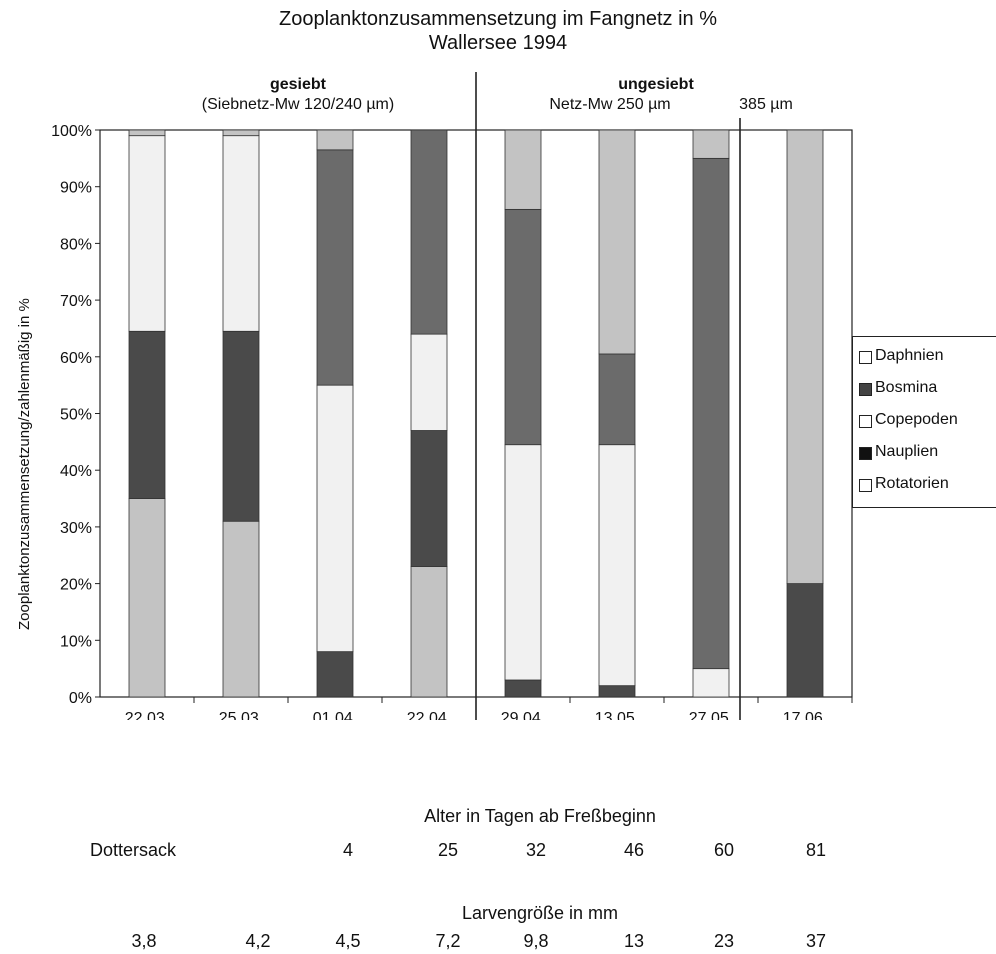  I want to click on y-tick-label: 100%, so click(71, 131).